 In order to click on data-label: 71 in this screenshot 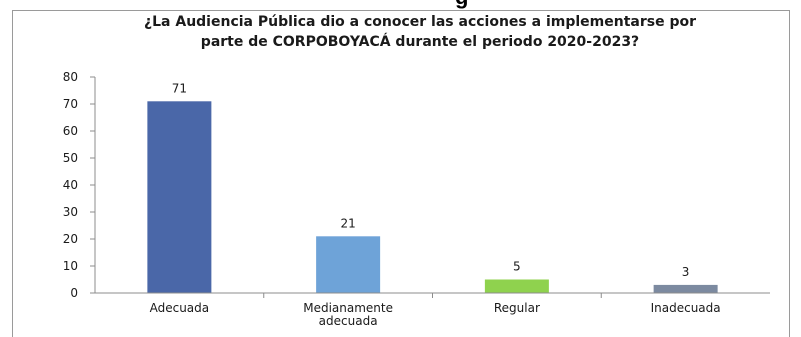, I will do `click(179, 88)`.